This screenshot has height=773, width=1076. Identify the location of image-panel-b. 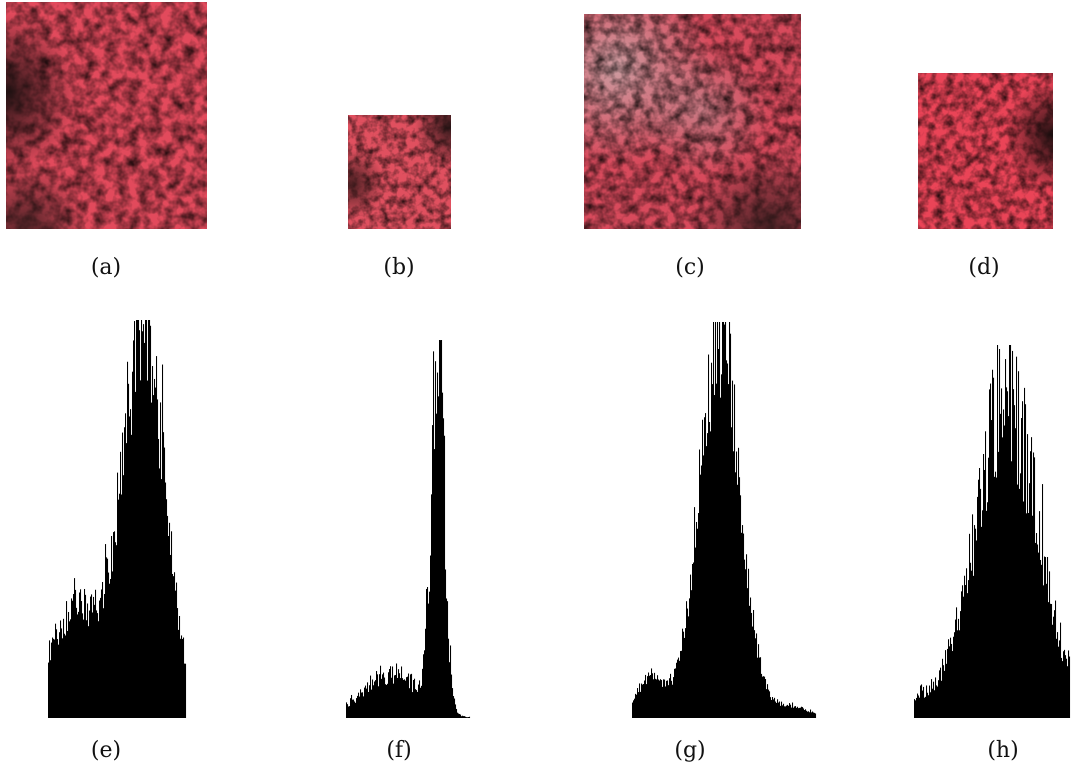
(399, 172).